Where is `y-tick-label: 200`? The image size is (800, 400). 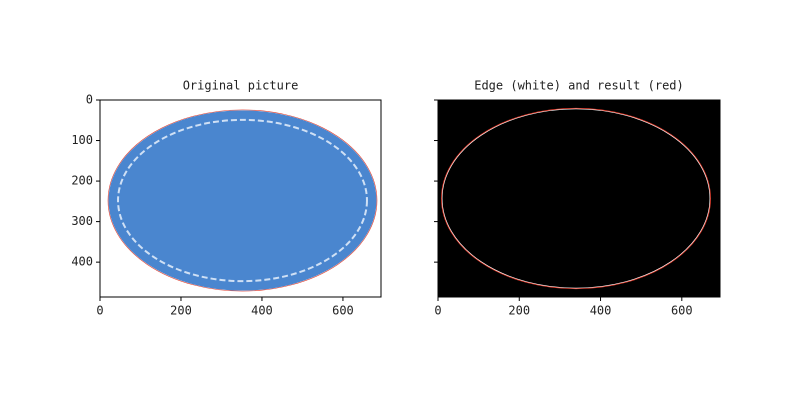
y-tick-label: 200 is located at coordinates (82, 181).